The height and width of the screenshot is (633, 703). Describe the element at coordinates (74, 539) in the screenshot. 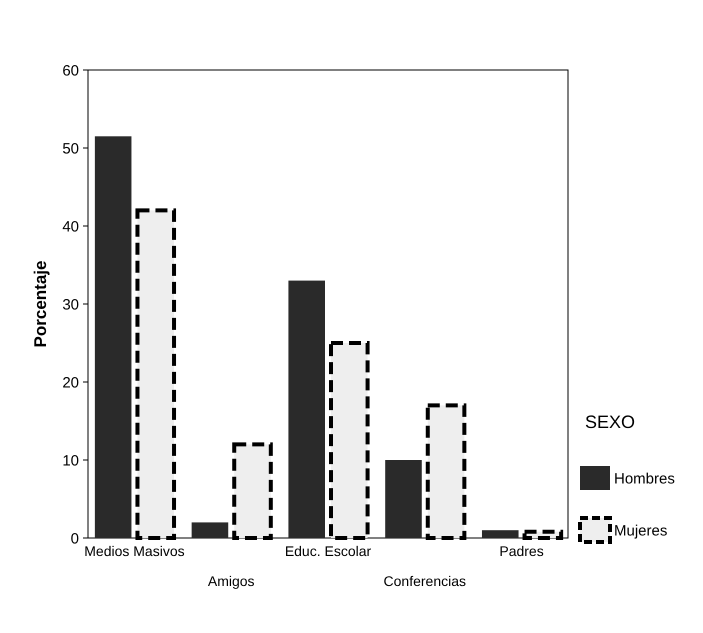

I see `y-tick-label: 0` at that location.